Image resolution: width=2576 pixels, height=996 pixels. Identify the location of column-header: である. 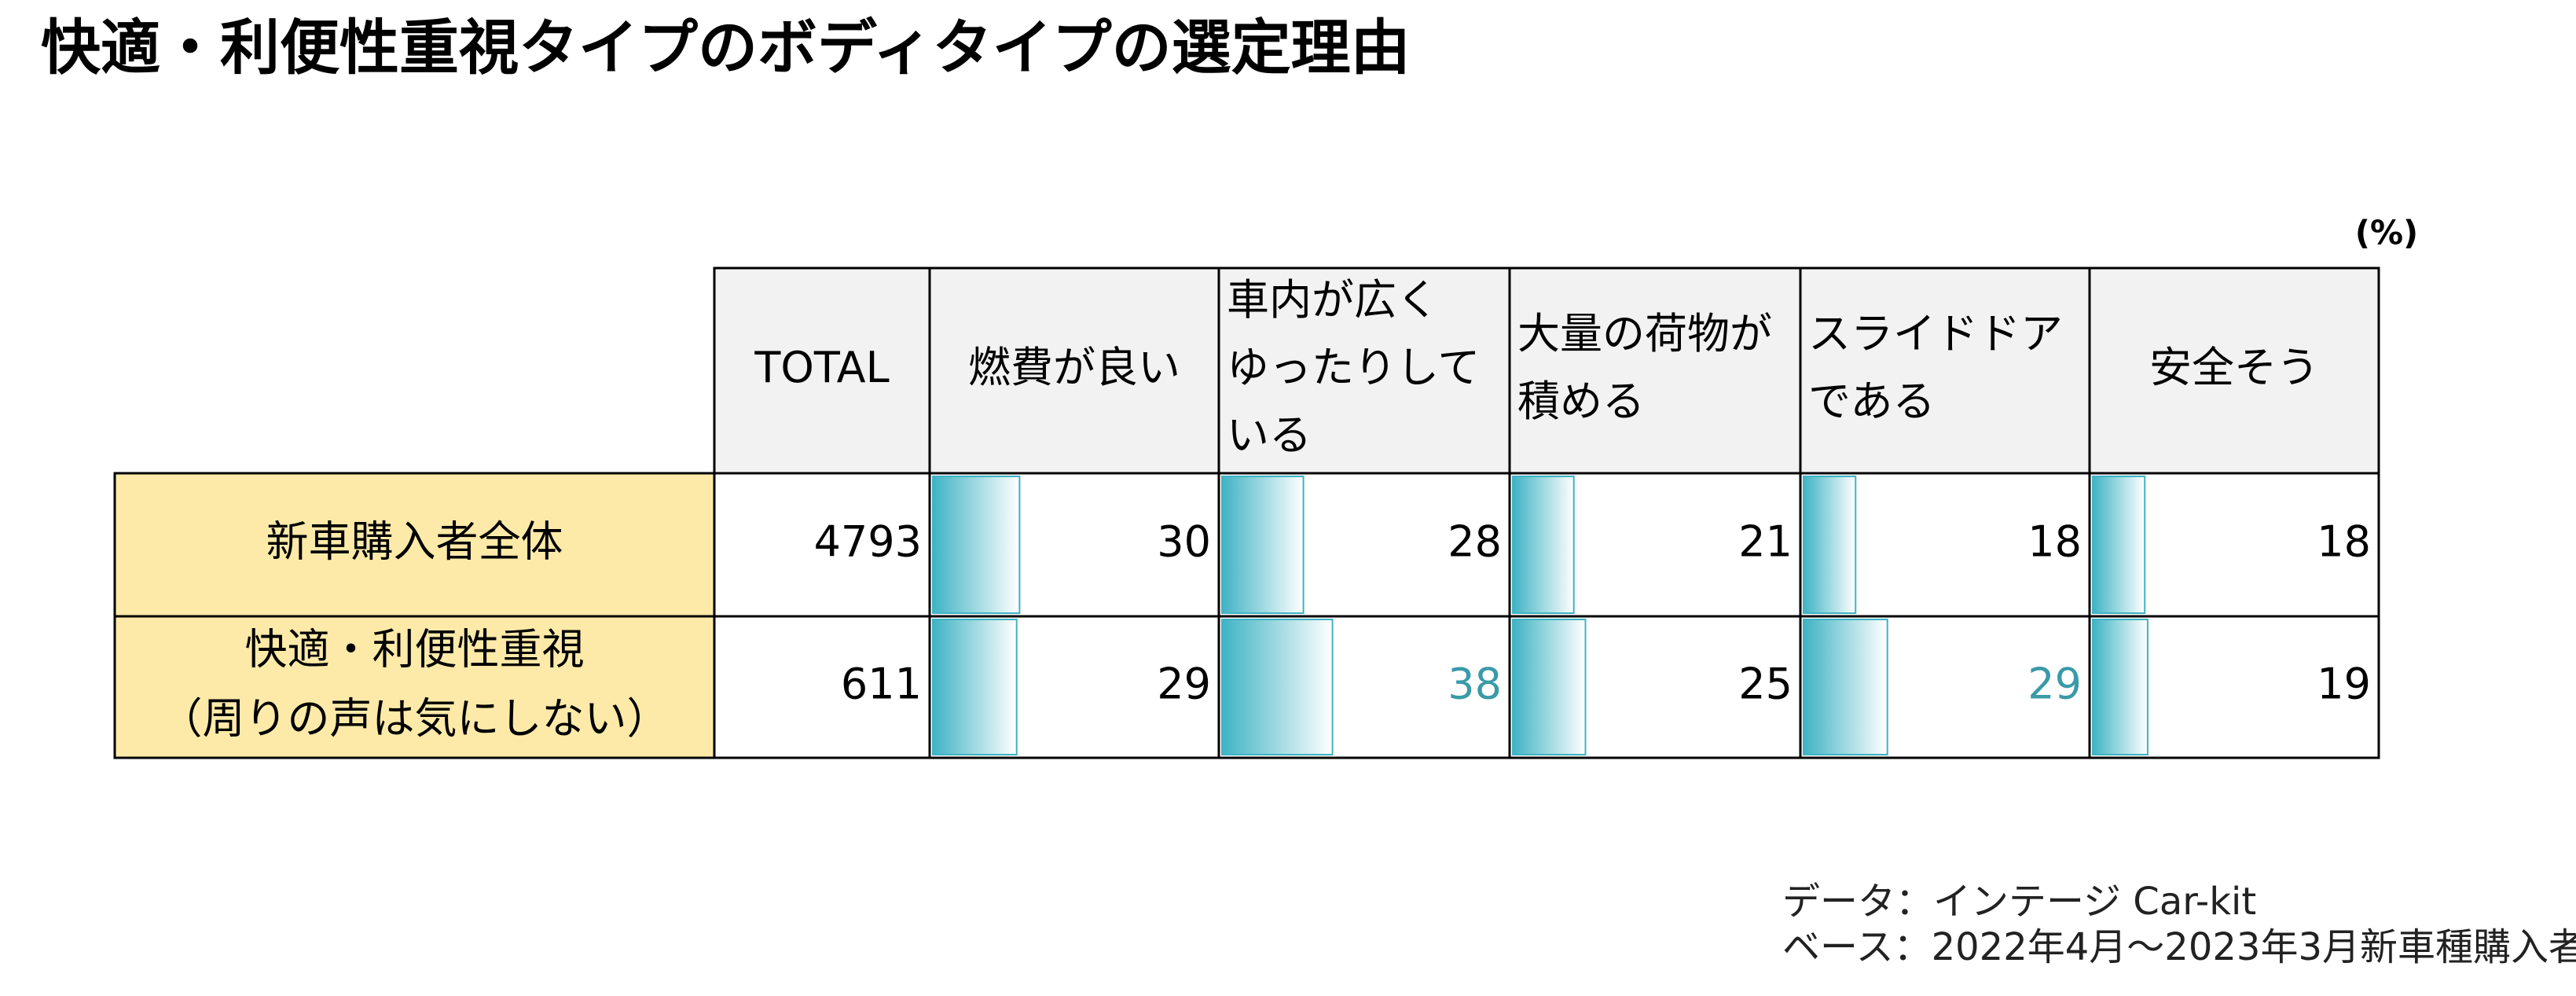
(1872, 401).